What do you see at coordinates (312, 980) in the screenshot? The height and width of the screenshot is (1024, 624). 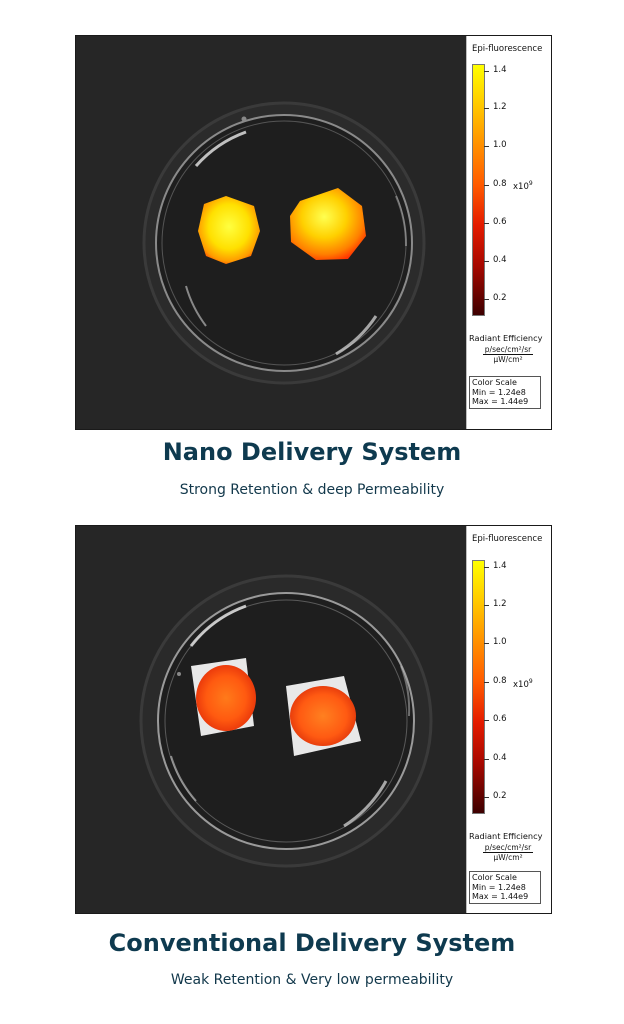 I see `caption-subtitle-conventional: Weak Retention & Very low permeability` at bounding box center [312, 980].